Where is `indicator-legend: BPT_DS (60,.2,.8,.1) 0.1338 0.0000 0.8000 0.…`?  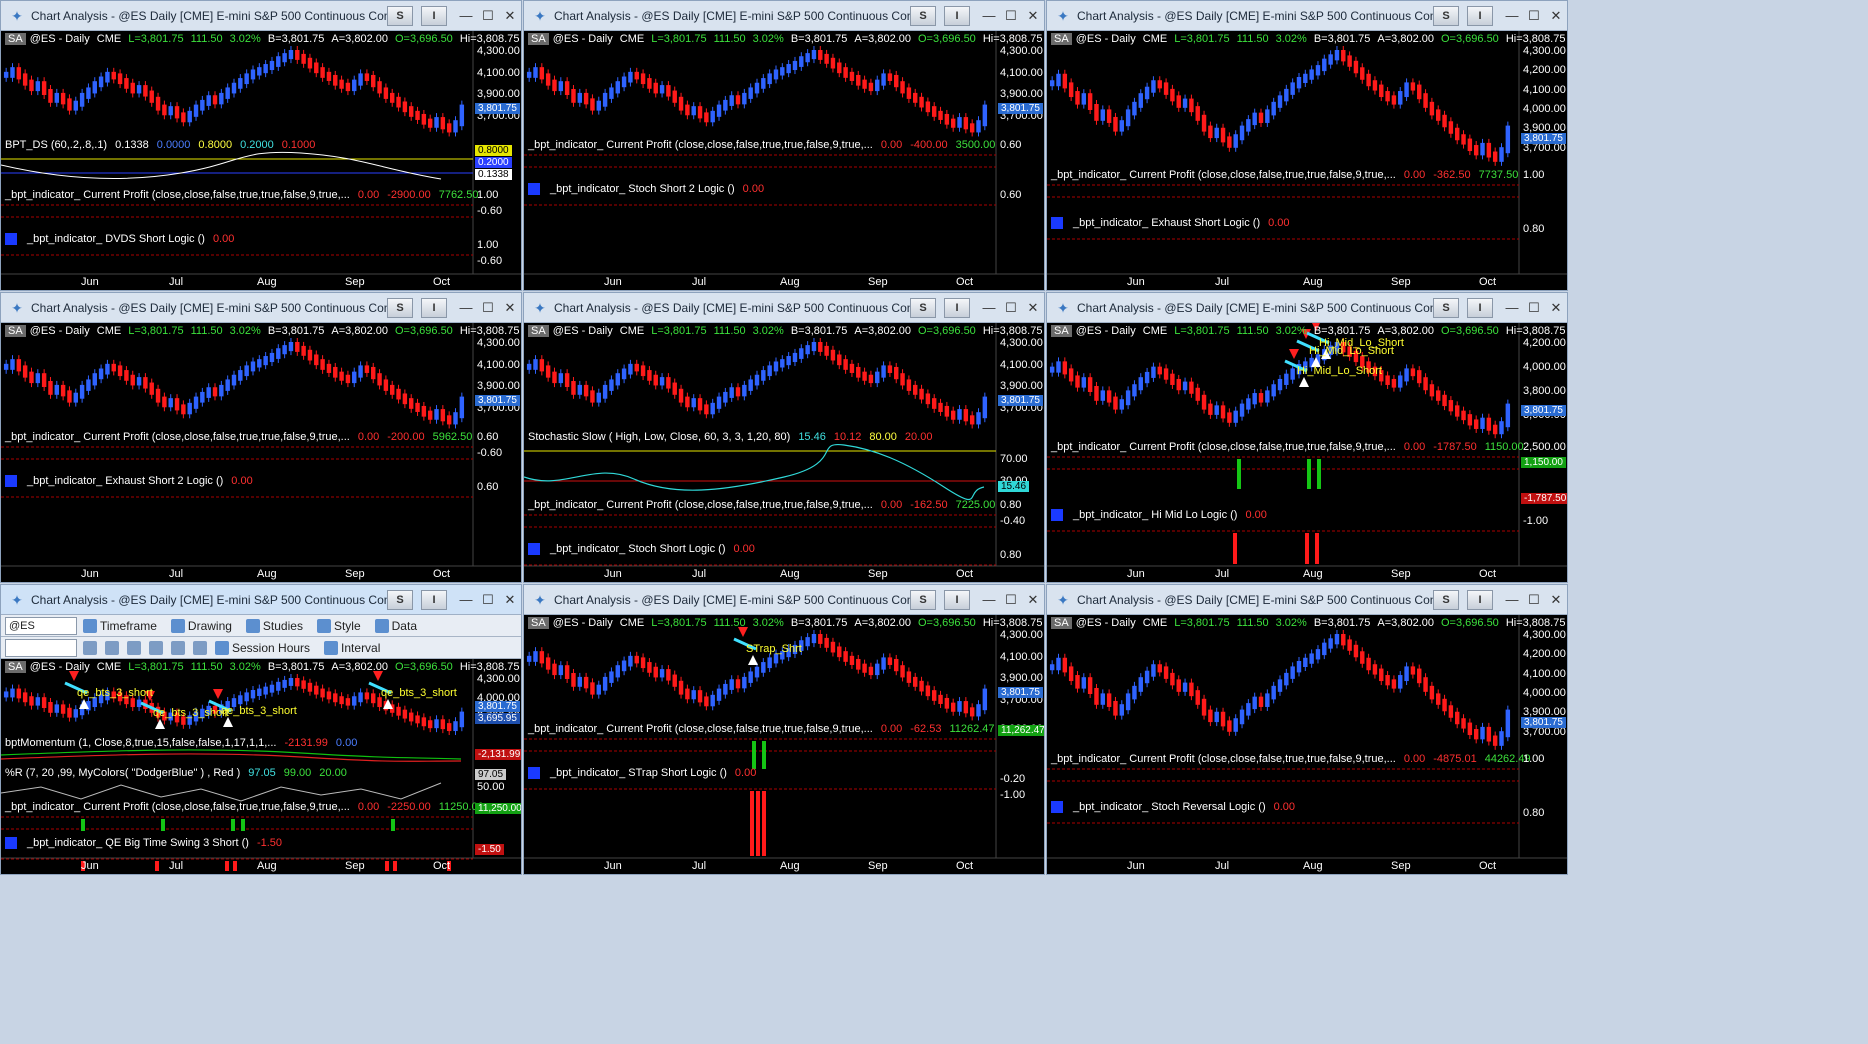
indicator-legend: BPT_DS (60,.2,.8,.1) 0.1338 0.0000 0.8000 0.… is located at coordinates (160, 145).